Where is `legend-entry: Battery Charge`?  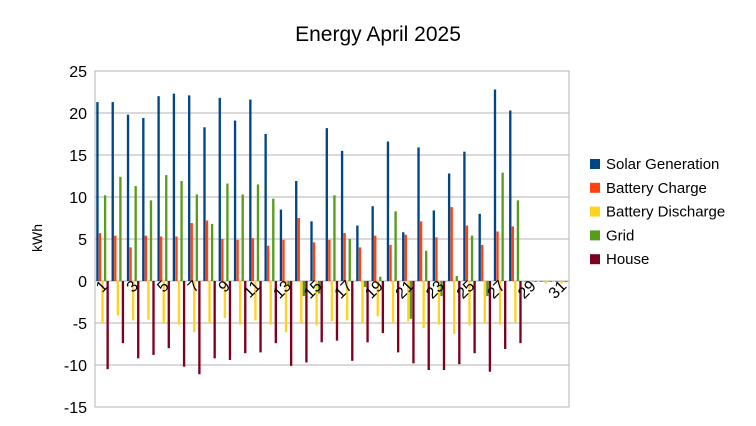
legend-entry: Battery Charge is located at coordinates (656, 188).